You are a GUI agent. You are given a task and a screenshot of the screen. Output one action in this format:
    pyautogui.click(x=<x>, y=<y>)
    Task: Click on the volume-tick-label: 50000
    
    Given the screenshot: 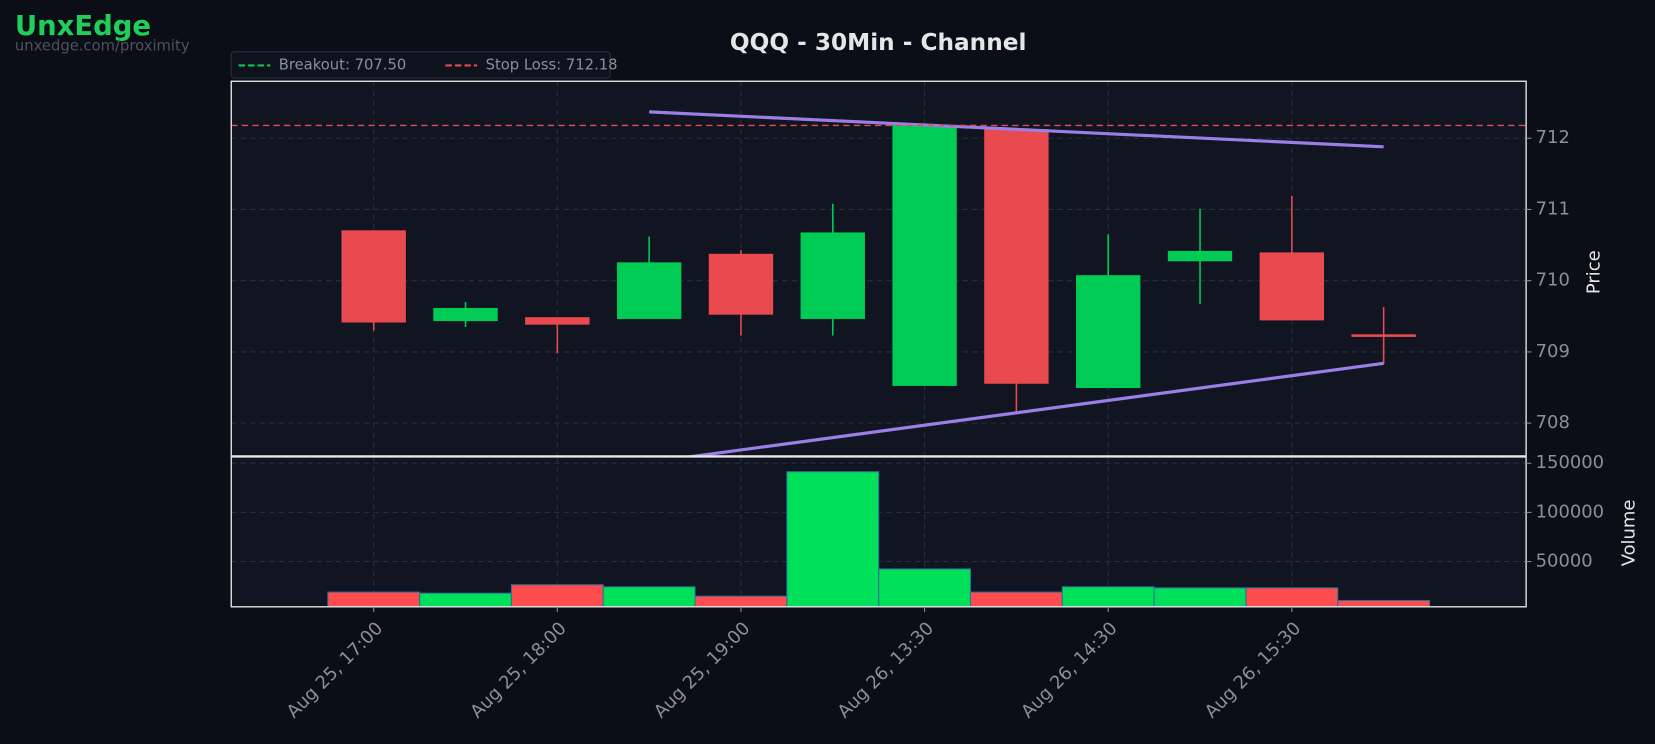 What is the action you would take?
    pyautogui.click(x=1564, y=561)
    